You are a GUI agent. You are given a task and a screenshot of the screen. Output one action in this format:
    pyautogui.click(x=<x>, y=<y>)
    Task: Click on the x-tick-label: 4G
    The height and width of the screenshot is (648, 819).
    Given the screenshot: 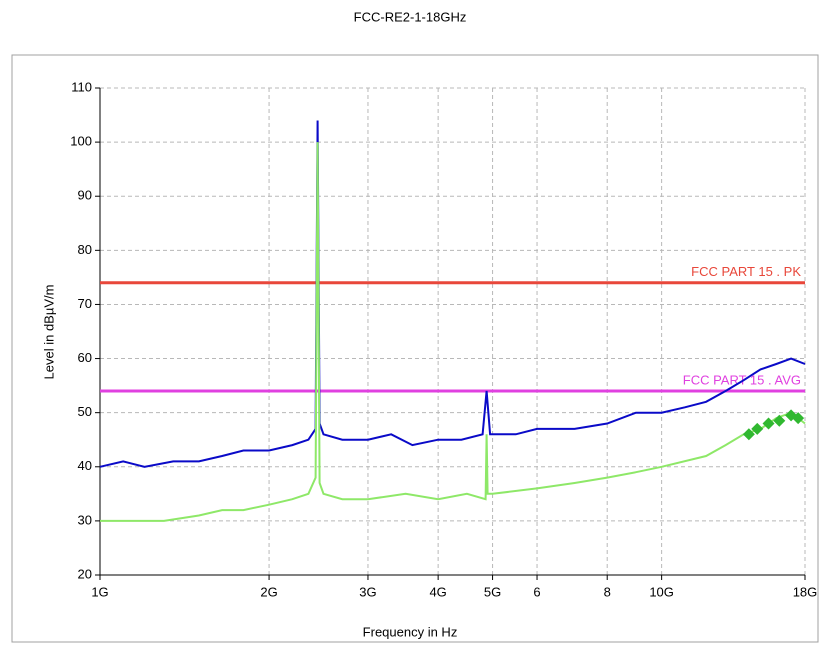 What is the action you would take?
    pyautogui.click(x=437, y=591)
    